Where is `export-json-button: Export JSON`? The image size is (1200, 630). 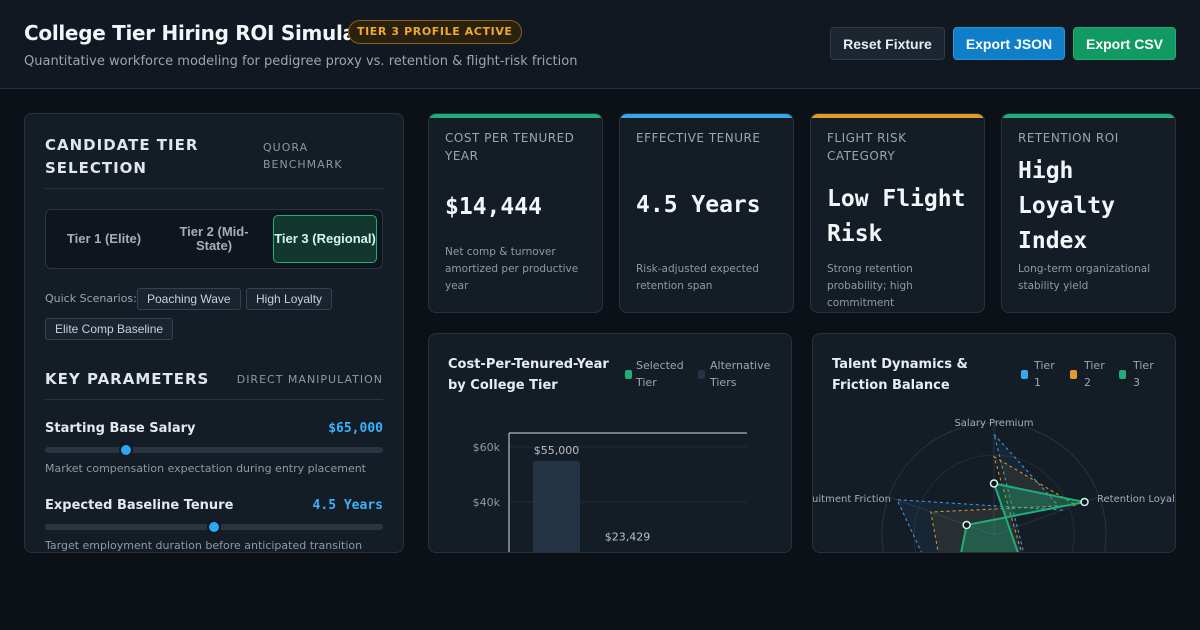 export-json-button: Export JSON is located at coordinates (1009, 43).